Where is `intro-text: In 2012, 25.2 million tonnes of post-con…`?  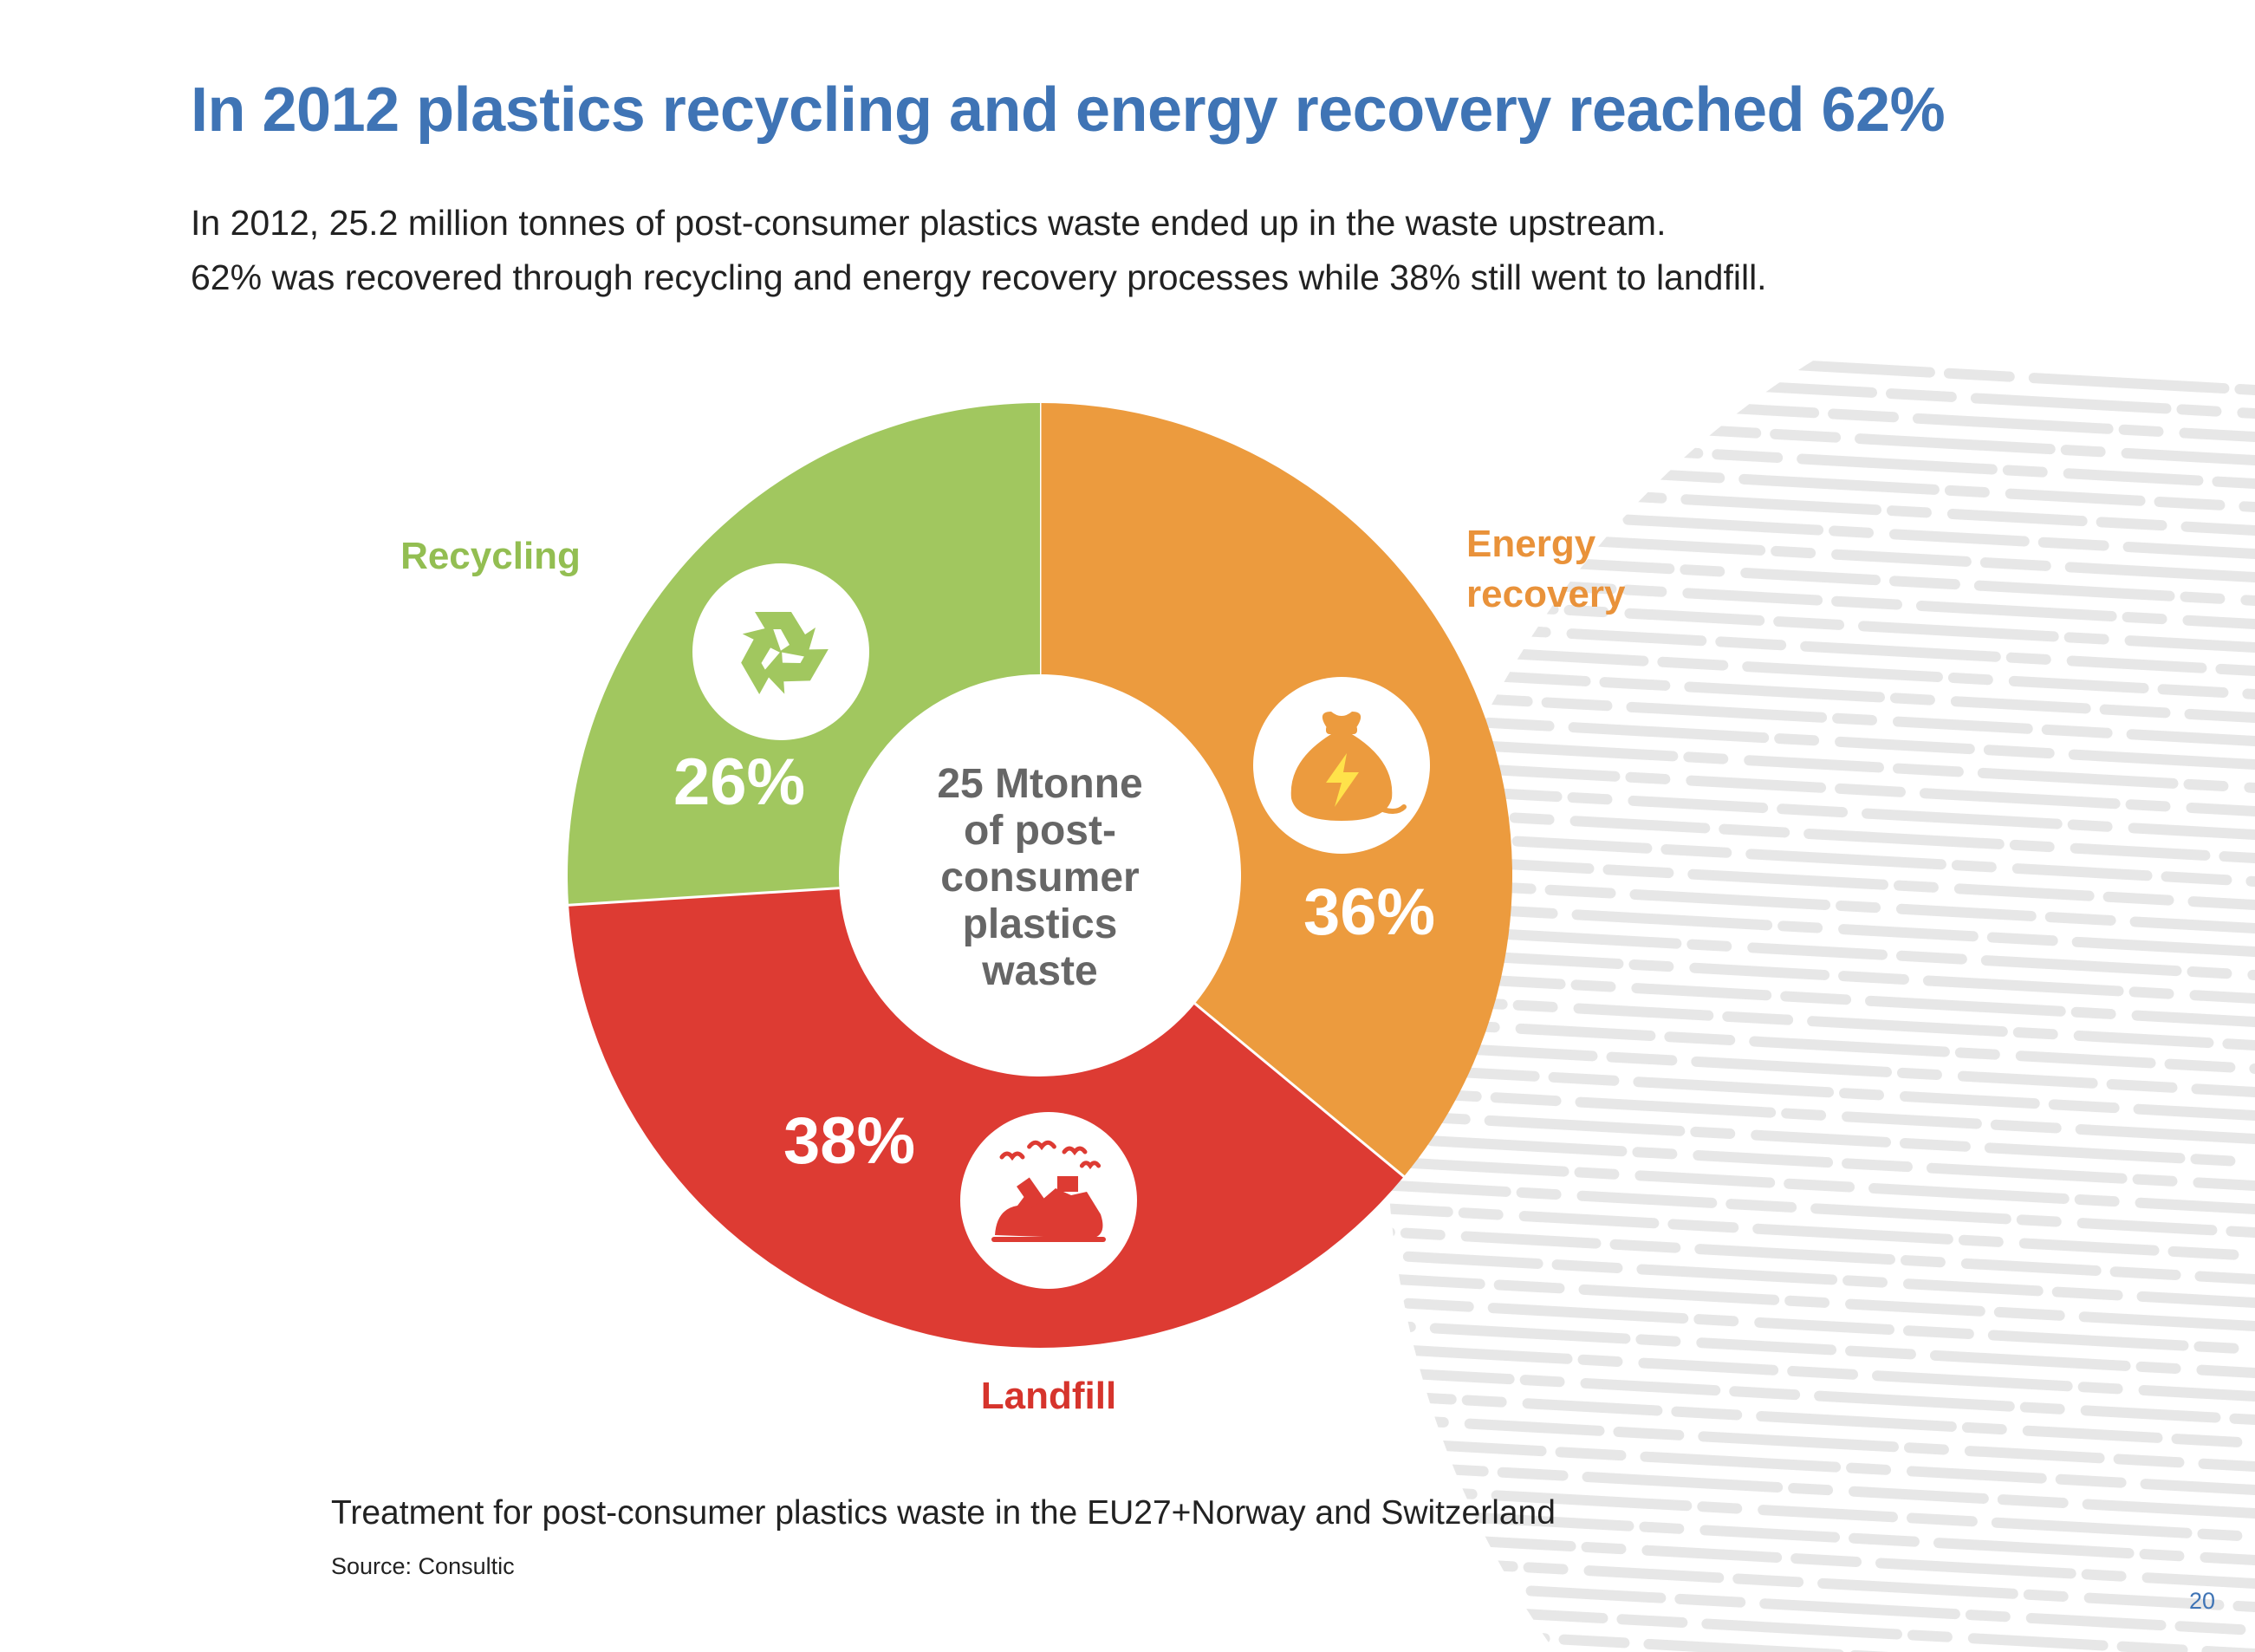 intro-text: In 2012, 25.2 million tonnes of post-con… is located at coordinates (979, 250).